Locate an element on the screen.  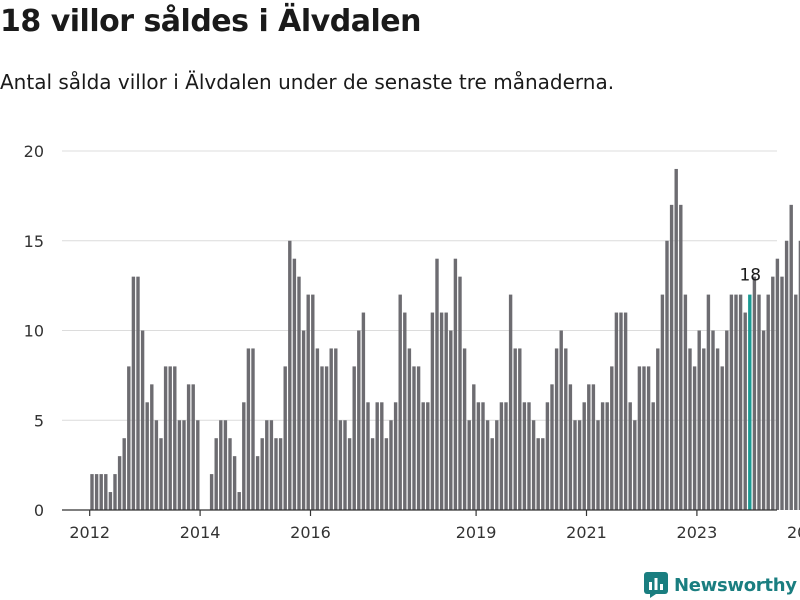
newsworthy-brand: Newsworthy is located at coordinates (720, 585).